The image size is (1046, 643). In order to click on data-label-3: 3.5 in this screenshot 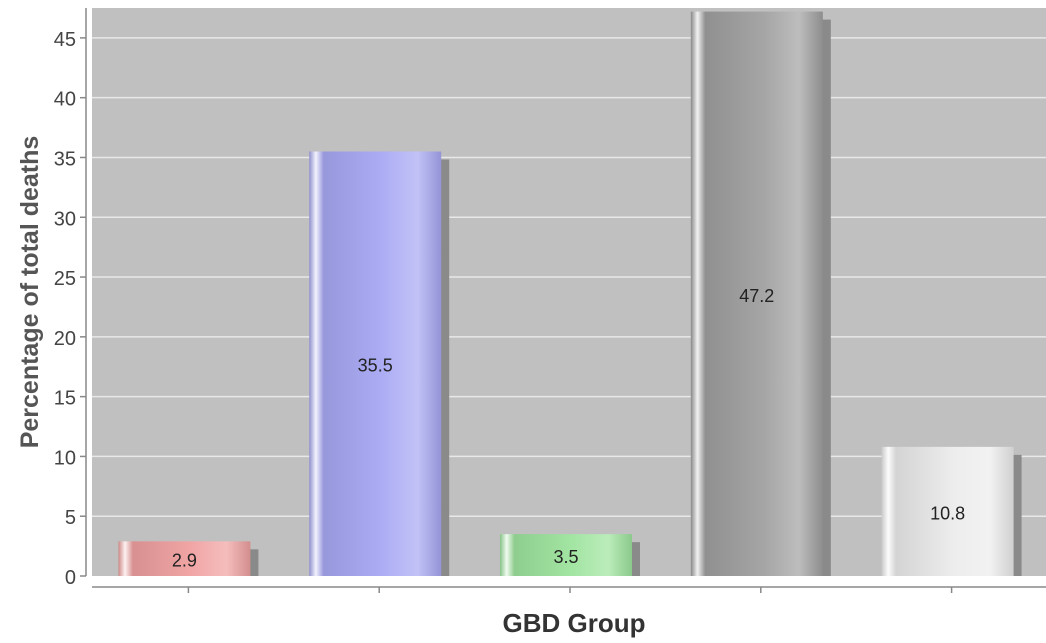, I will do `click(565, 557)`.